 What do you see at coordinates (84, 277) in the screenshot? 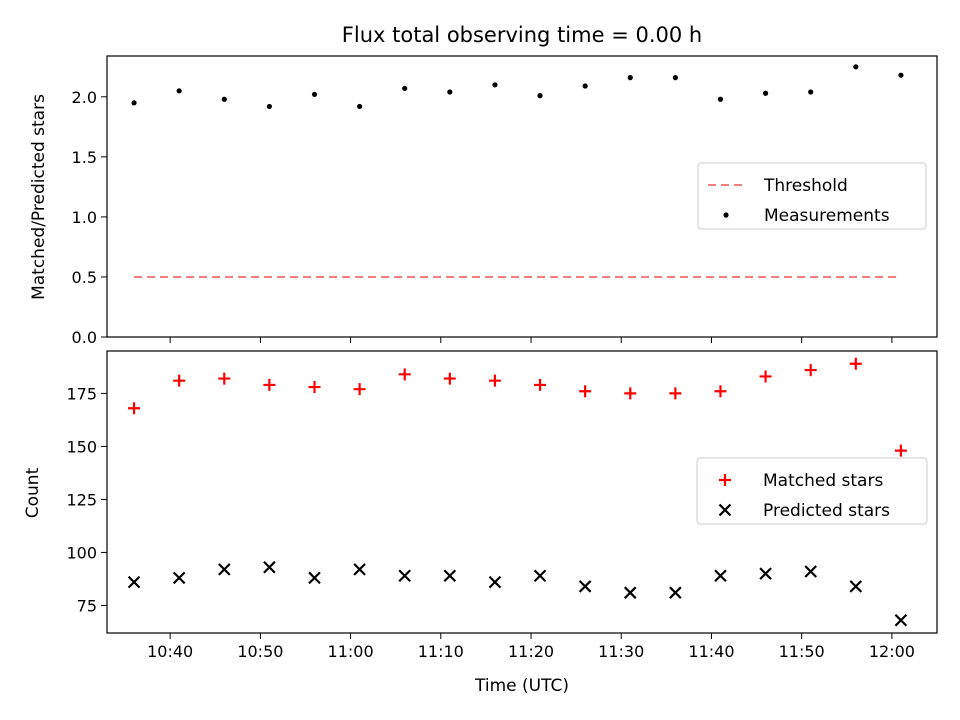
I see `y-tick-label: 0.5` at bounding box center [84, 277].